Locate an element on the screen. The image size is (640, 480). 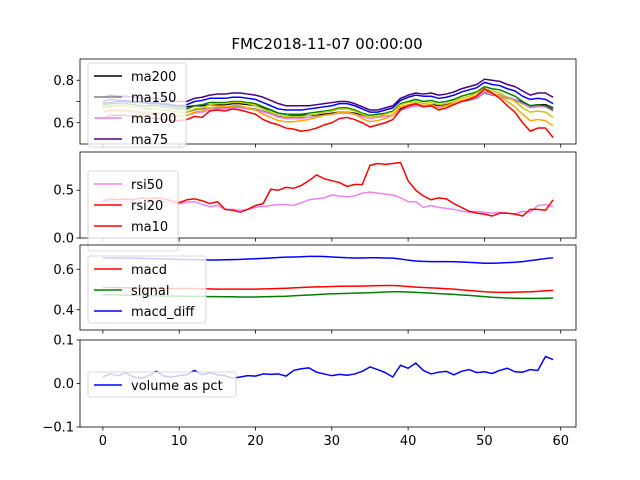
x-tick-label: 10 is located at coordinates (179, 441).